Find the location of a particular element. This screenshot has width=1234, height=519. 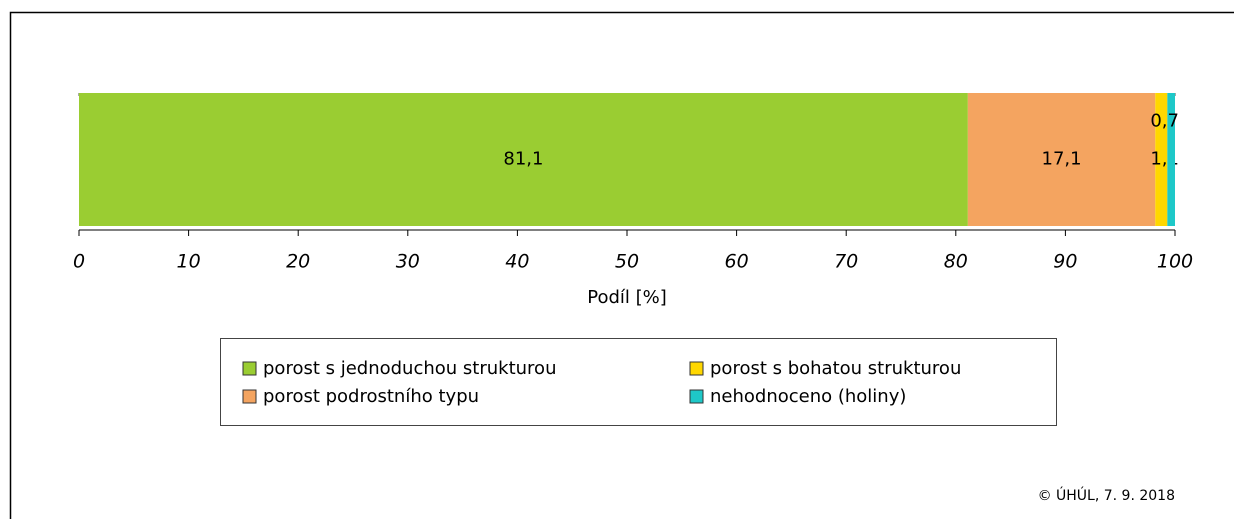

x-tick-label: 30 is located at coordinates (408, 262).